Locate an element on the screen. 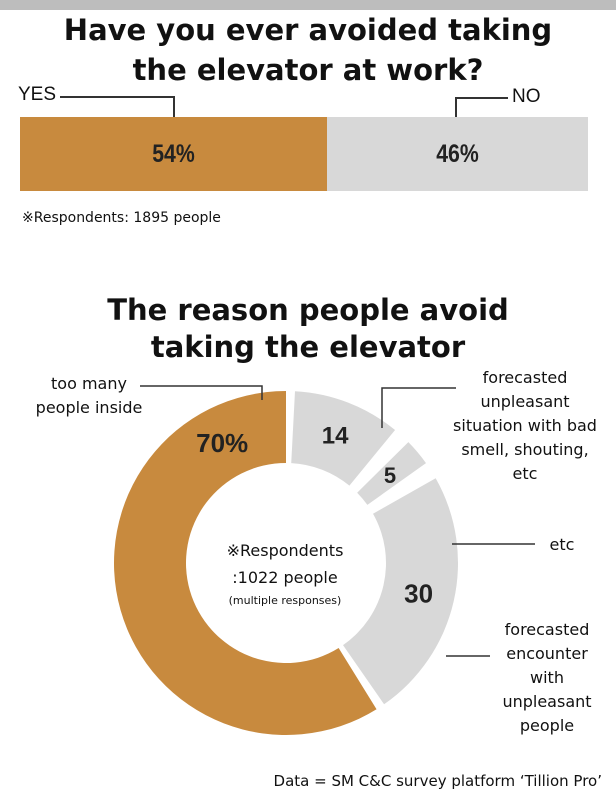  yes-label: YES is located at coordinates (37, 94).